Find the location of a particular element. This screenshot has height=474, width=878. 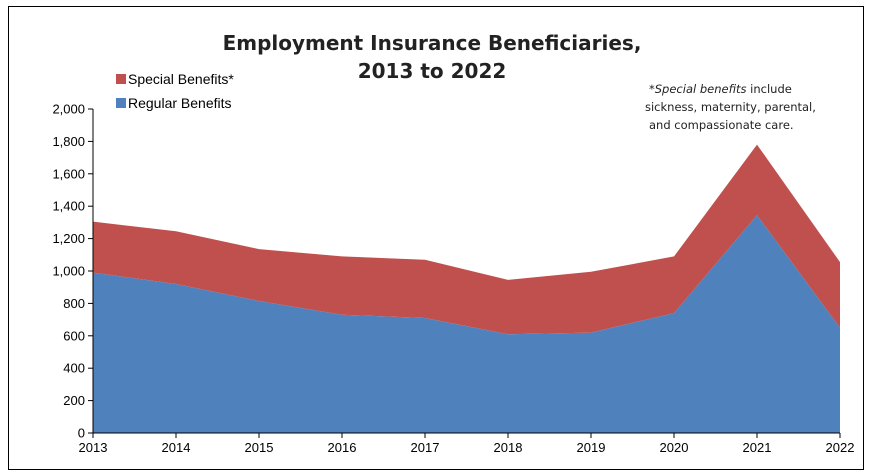

y-tick-label: 1,200 is located at coordinates (68, 238).